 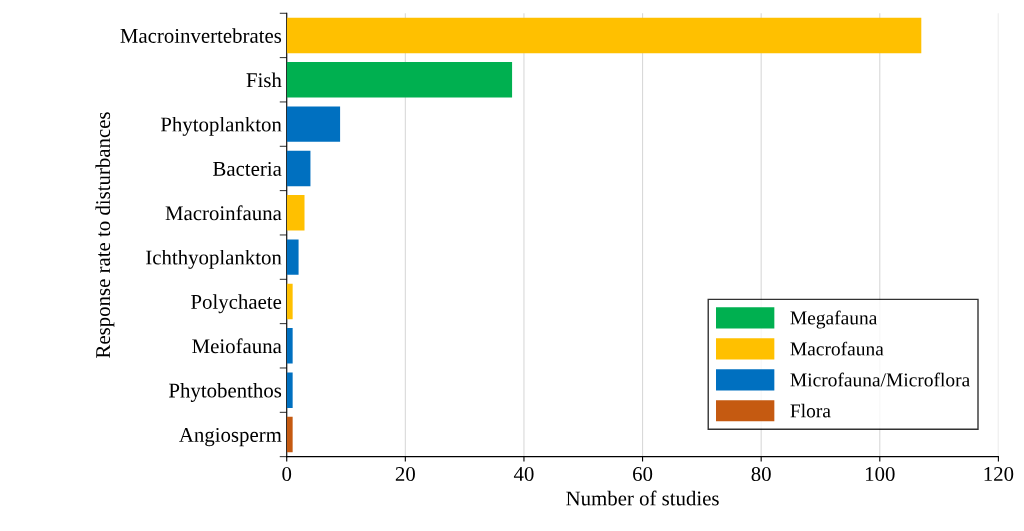 I want to click on x-tick-label: 40, so click(x=523, y=474).